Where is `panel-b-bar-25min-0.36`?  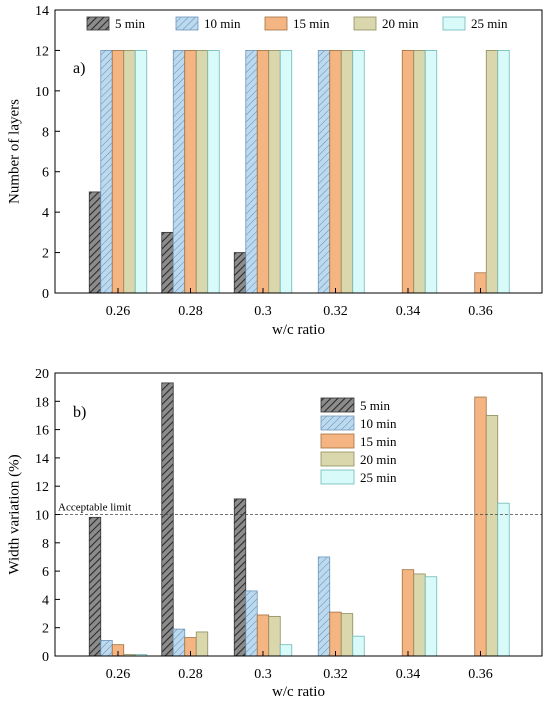
panel-b-bar-25min-0.36 is located at coordinates (503, 579).